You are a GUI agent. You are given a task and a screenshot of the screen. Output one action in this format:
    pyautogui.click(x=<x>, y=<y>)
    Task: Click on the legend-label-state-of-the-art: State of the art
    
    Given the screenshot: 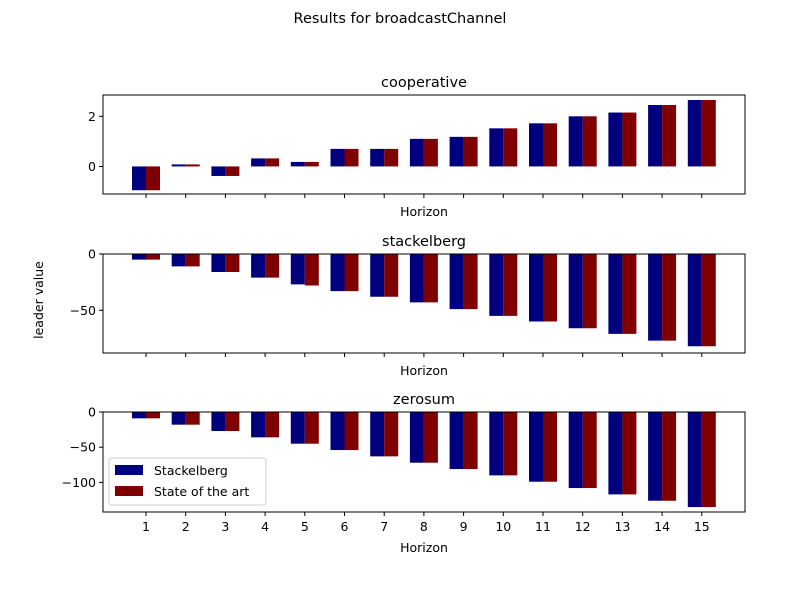 What is the action you would take?
    pyautogui.click(x=201, y=491)
    